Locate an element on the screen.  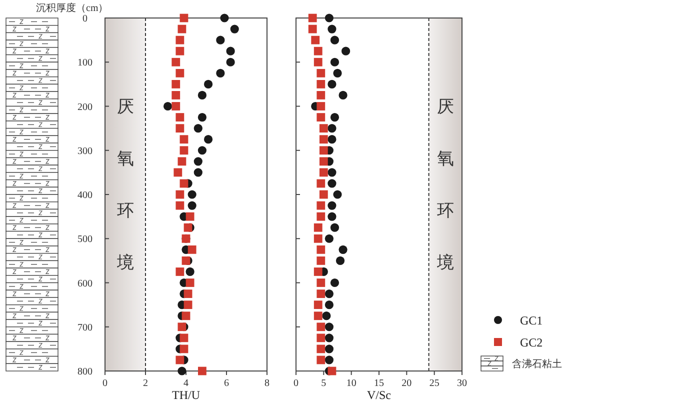
y-tick-label: 600 is located at coordinates (85, 284).